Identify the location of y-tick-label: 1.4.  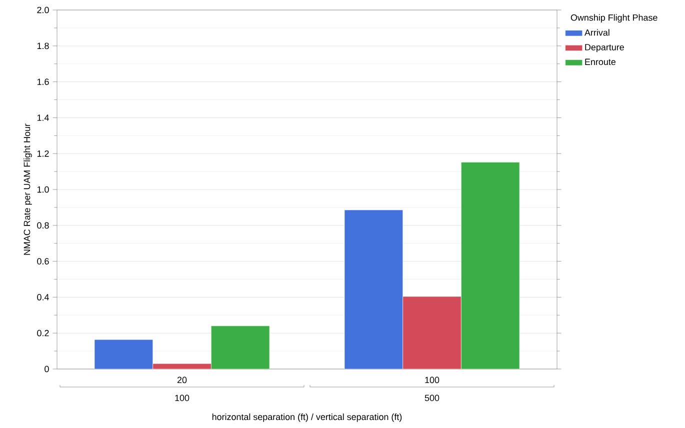
(43, 117).